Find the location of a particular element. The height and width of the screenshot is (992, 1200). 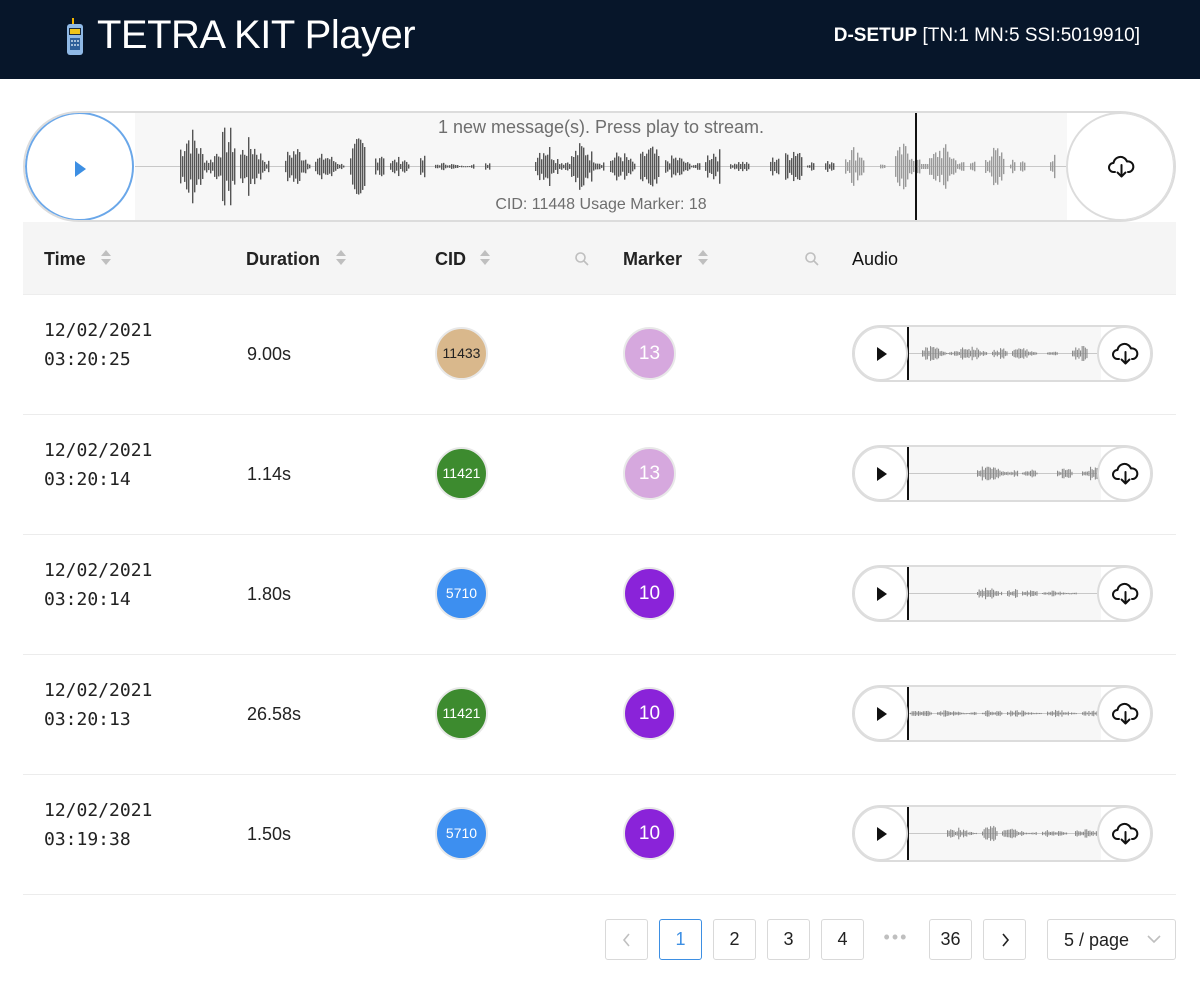

table-row: 12/02/2021 03:19:38 1.50s 5710 10 is located at coordinates (599, 835).